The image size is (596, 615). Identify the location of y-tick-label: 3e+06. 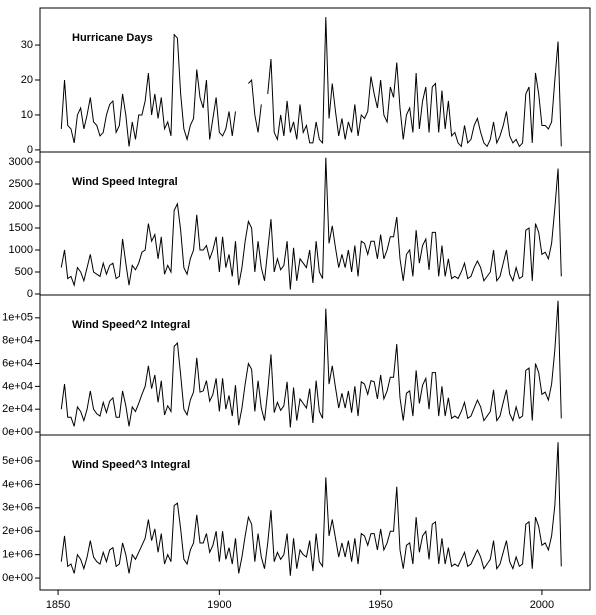
(17, 508).